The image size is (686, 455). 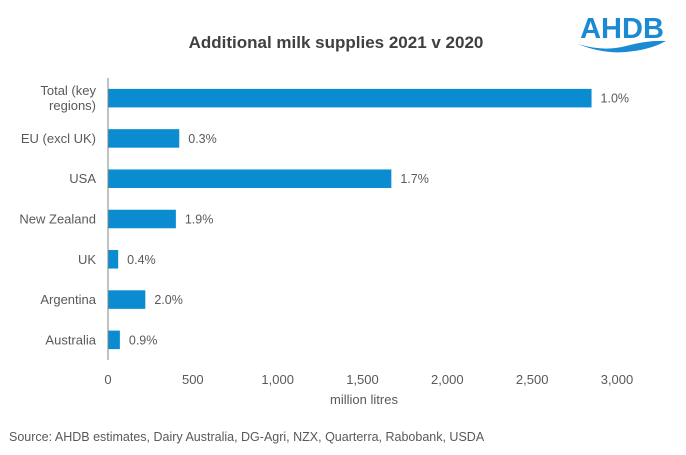 I want to click on data-label-3: 1.9%, so click(x=199, y=220).